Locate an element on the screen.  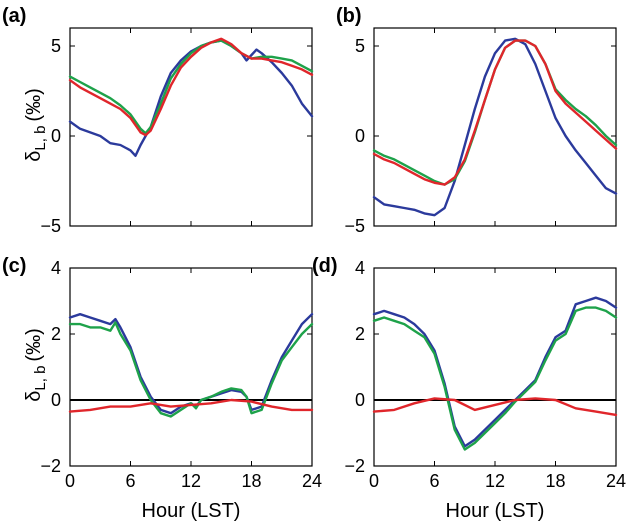
panel-d-xtick-label: 18 is located at coordinates (555, 481).